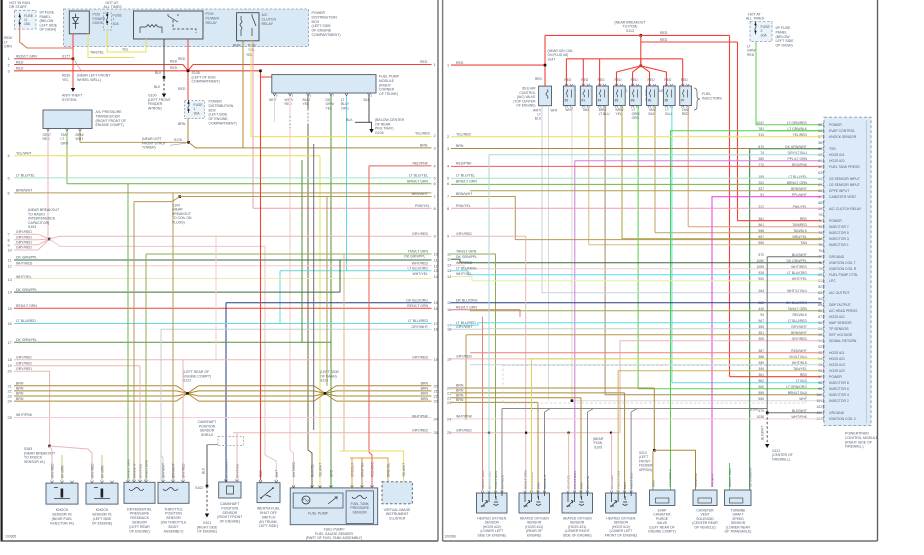 This screenshot has height=555, width=924. What do you see at coordinates (311, 96) in the screenshot?
I see `svg-text: 0` at bounding box center [311, 96].